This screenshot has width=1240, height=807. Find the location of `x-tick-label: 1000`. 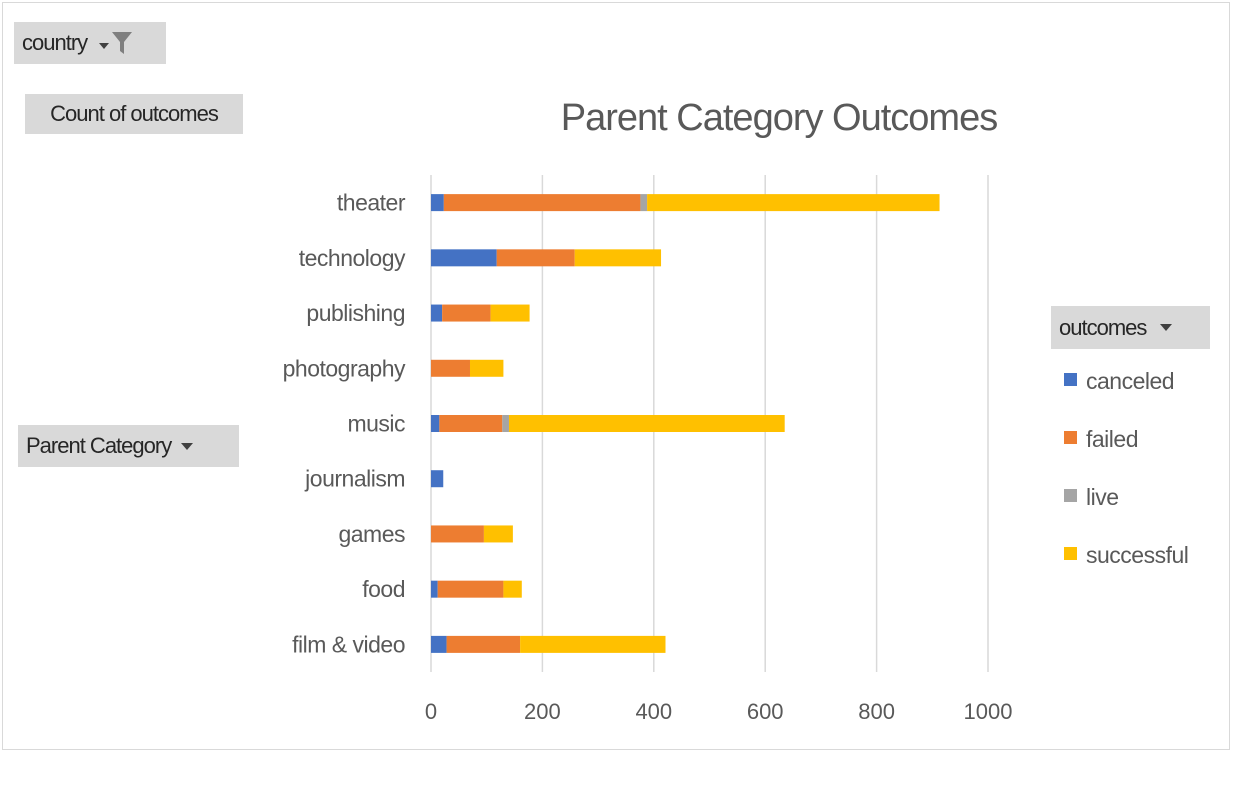

x-tick-label: 1000 is located at coordinates (988, 711).